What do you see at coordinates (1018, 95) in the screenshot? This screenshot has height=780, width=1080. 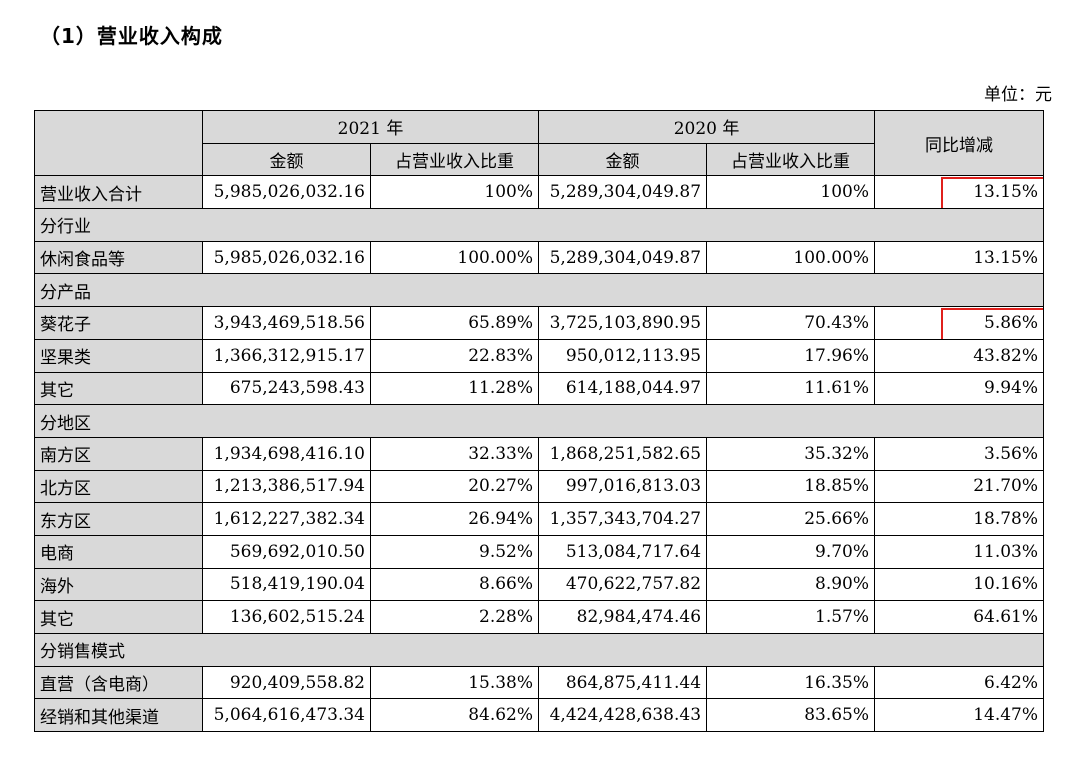 I see `unit-label: 单位：元` at bounding box center [1018, 95].